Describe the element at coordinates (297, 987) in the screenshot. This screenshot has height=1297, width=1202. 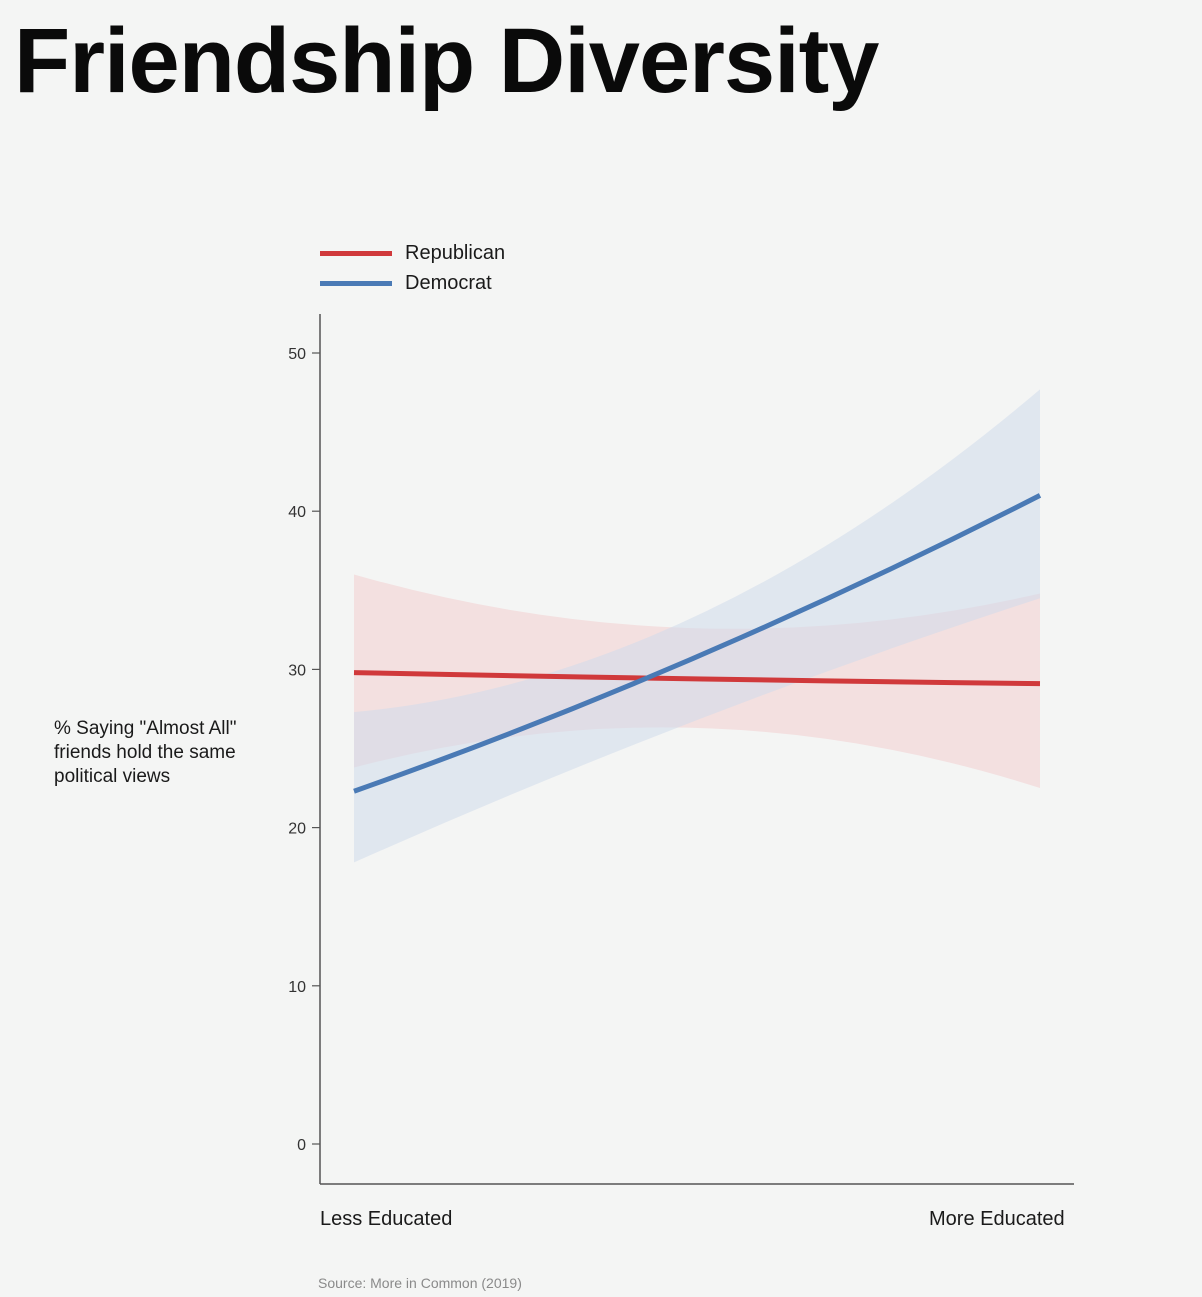
I see `y-tick-label-10: 10` at that location.